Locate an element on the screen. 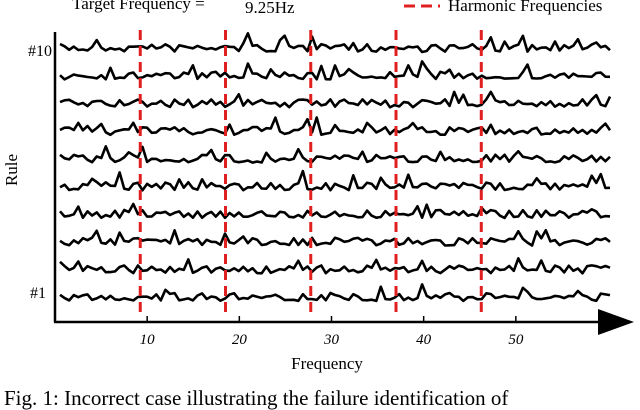 The image size is (640, 410). x-tick-label-40: 40 is located at coordinates (424, 340).